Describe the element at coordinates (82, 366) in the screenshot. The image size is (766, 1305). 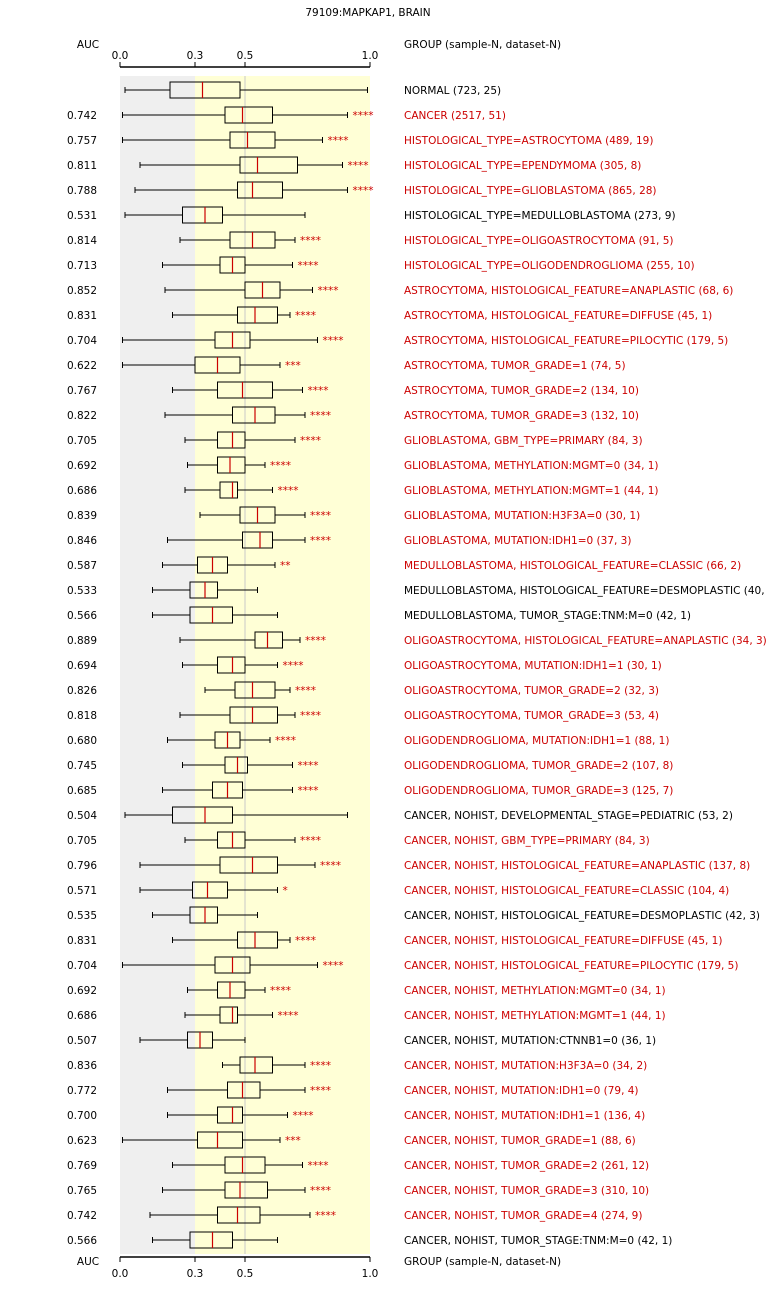
I see `auc-value: 0.622` at that location.